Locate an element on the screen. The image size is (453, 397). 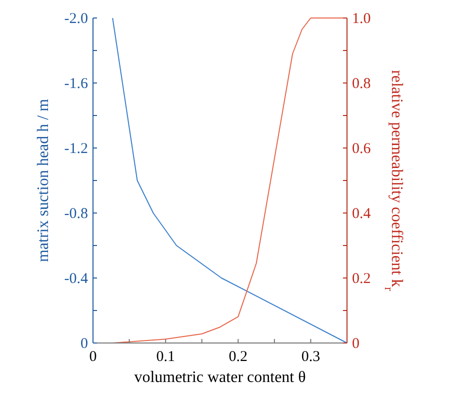
y-tick-label: -1.6 is located at coordinates (76, 84).